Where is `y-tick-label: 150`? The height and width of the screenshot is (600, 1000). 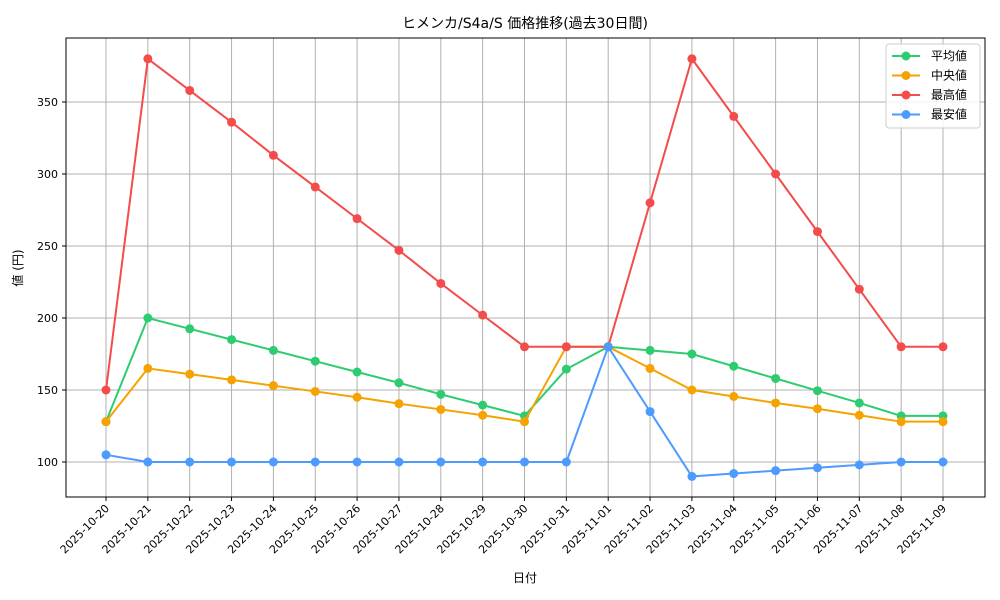
y-tick-label: 150 is located at coordinates (47, 390).